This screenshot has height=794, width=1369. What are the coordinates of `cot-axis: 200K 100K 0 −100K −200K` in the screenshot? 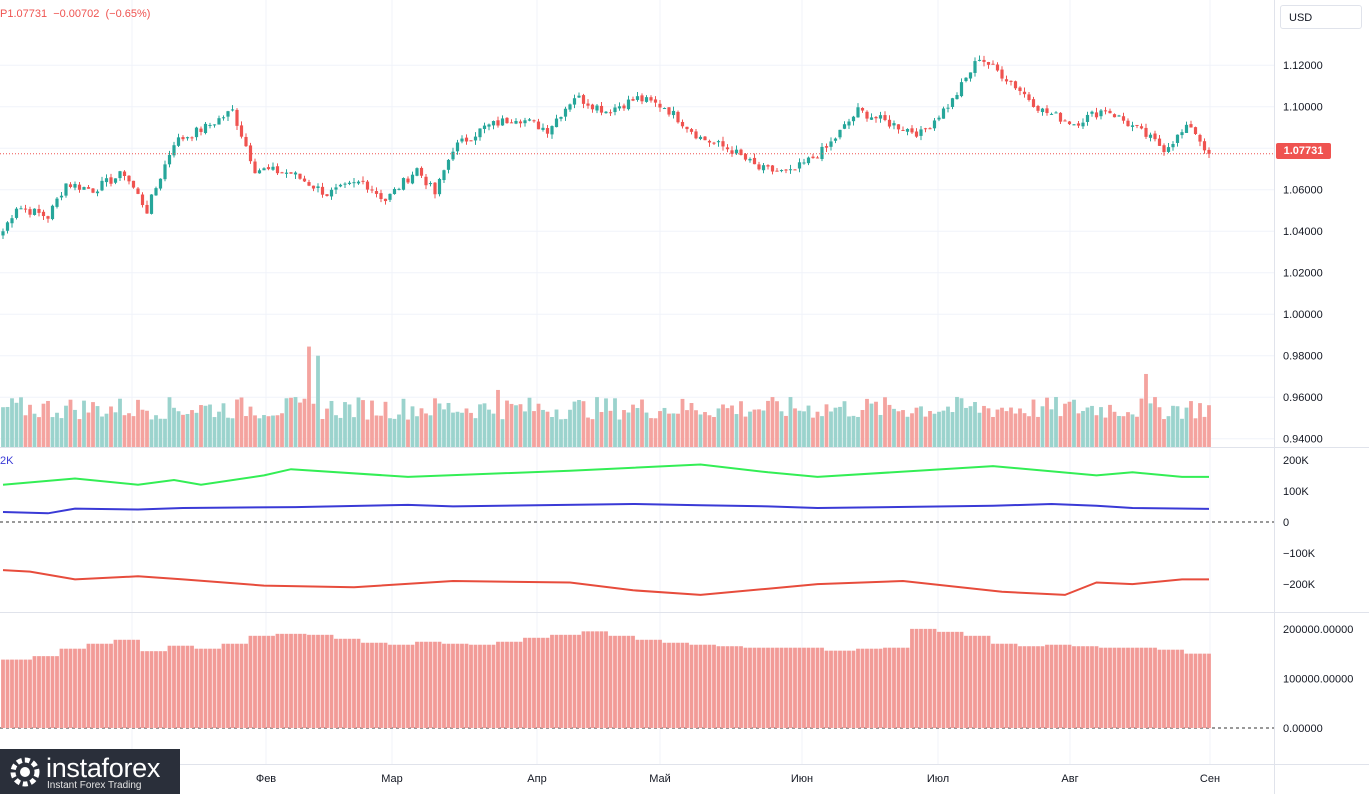 It's located at (1299, 523).